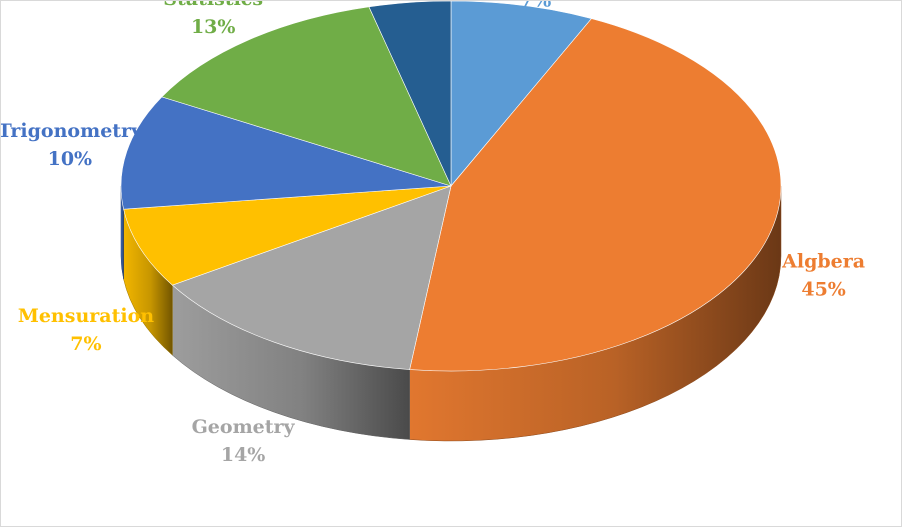  Describe the element at coordinates (213, 27) in the screenshot. I see `percent-label: 13%` at that location.